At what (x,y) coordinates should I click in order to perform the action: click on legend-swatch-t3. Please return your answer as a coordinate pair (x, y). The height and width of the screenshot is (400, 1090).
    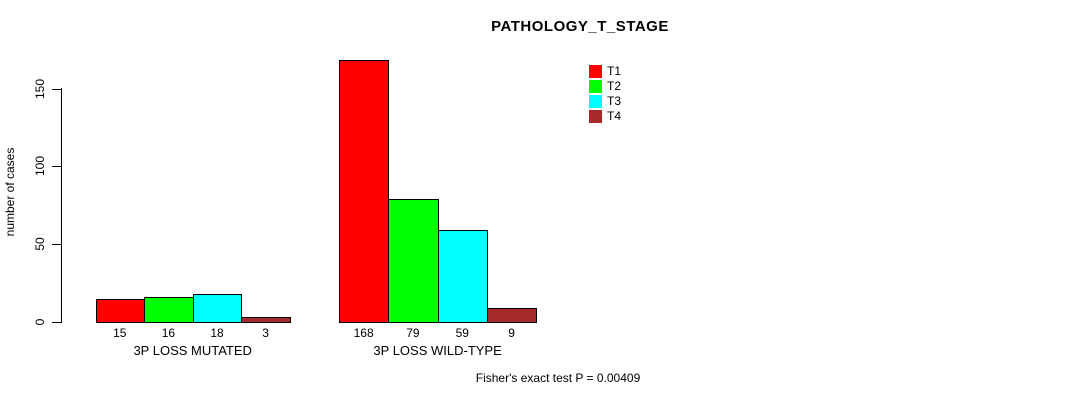
    Looking at the image, I should click on (595, 101).